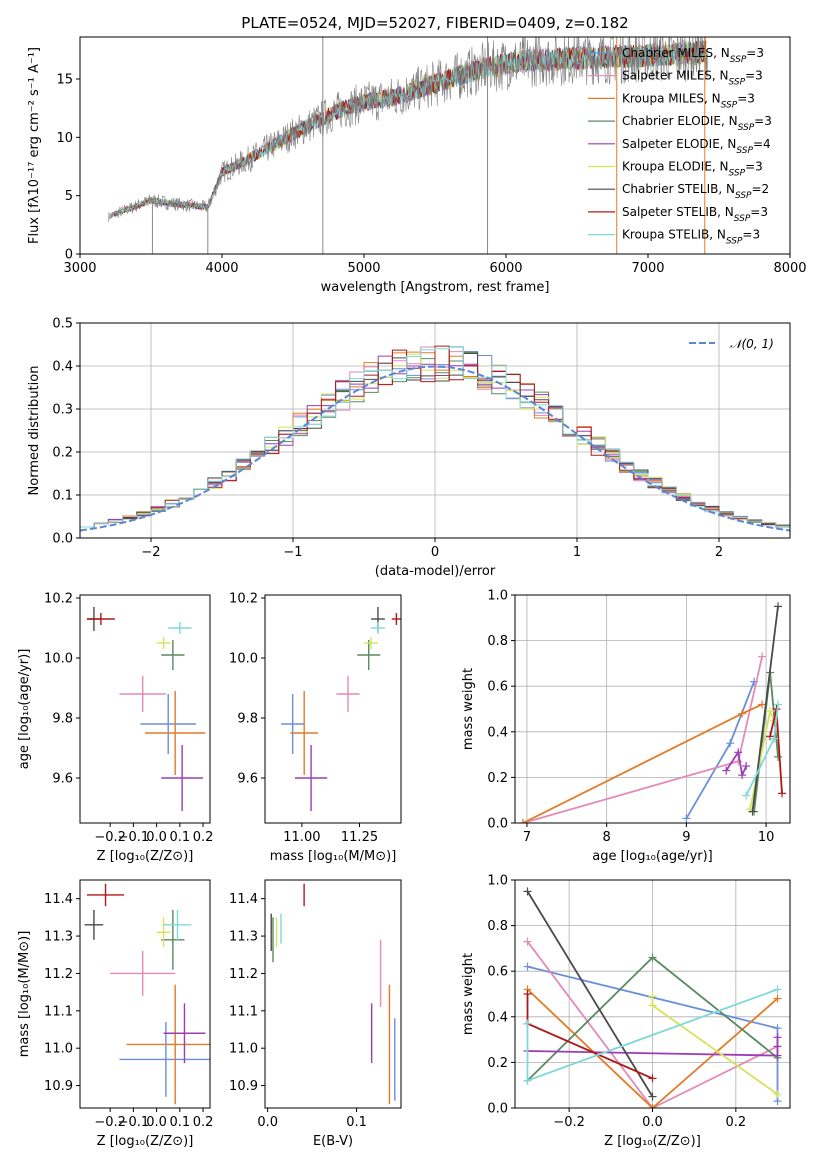 This screenshot has width=819, height=1170. Describe the element at coordinates (435, 287) in the screenshot. I see `x-axis-label: wavelength [Angstrom, rest frame]` at that location.